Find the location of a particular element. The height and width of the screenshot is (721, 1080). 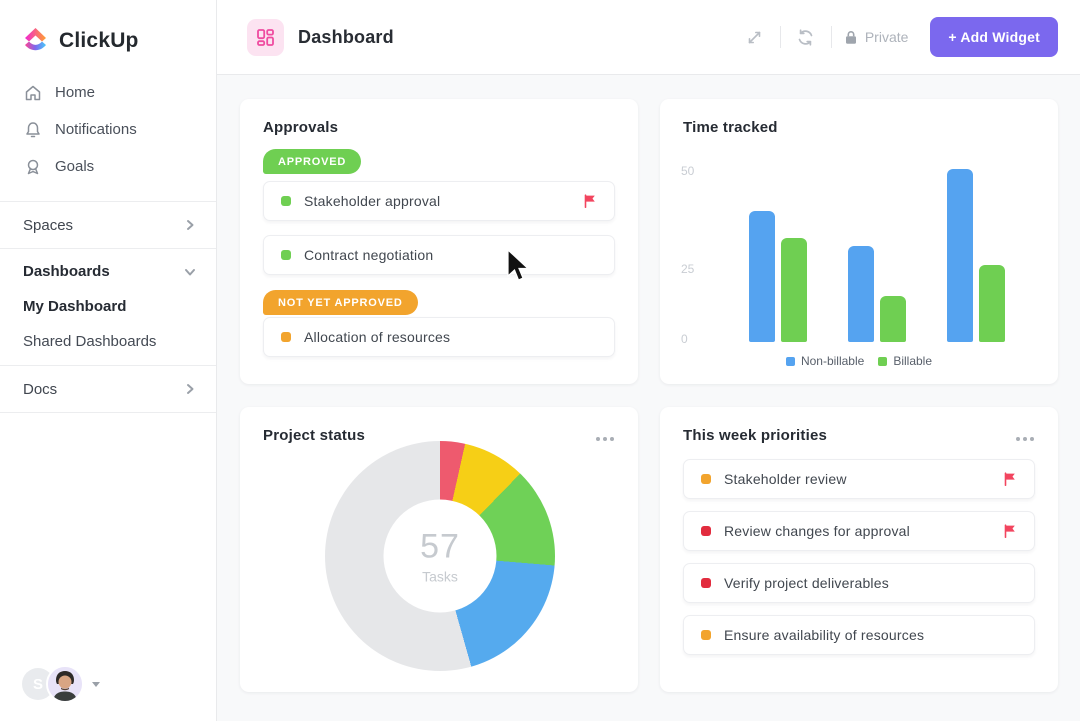

dashboards-label: Dashboards is located at coordinates (66, 271).